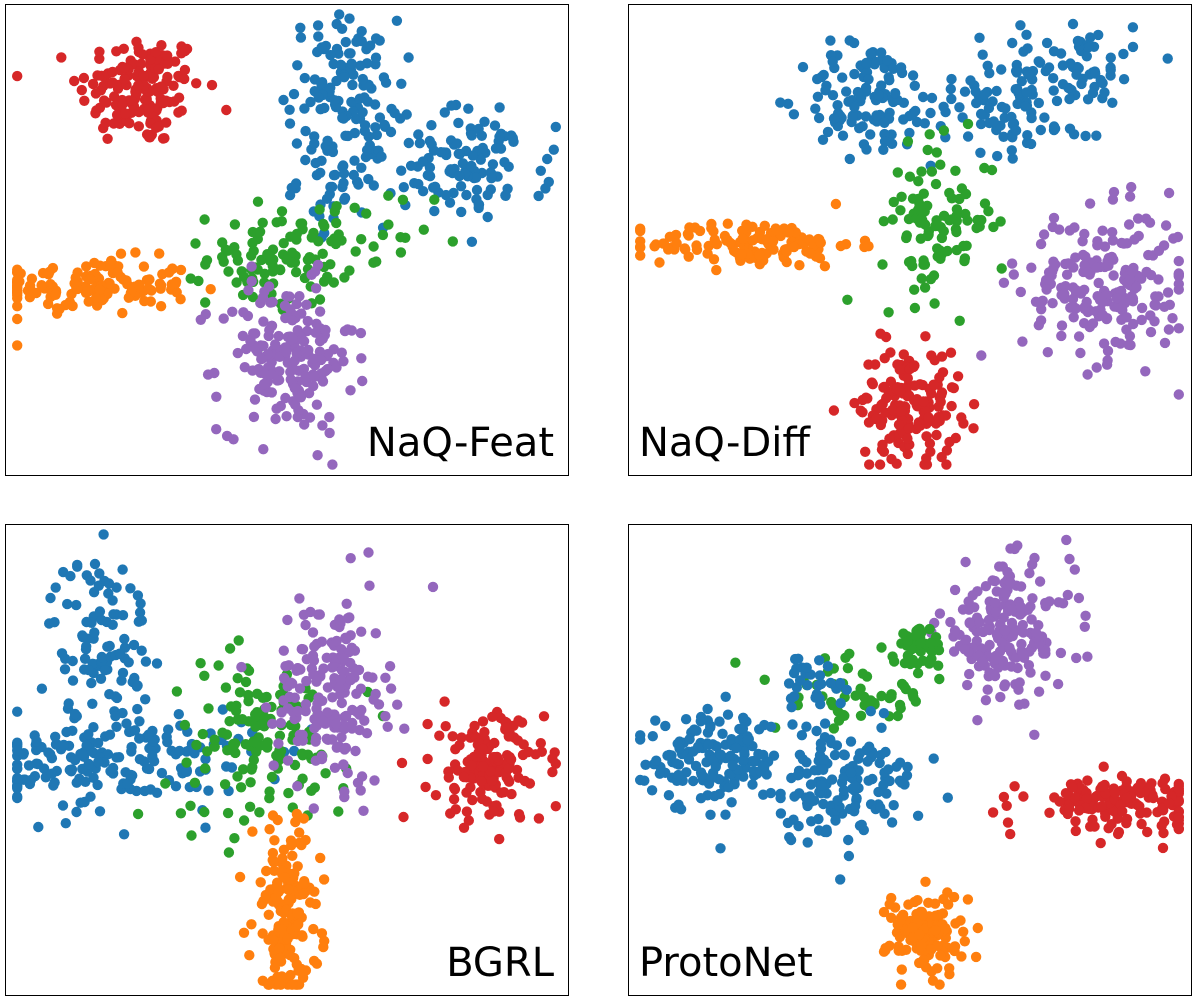 This screenshot has width=1196, height=1000. Describe the element at coordinates (724, 443) in the screenshot. I see `panel-title: NaQ-Diff` at that location.